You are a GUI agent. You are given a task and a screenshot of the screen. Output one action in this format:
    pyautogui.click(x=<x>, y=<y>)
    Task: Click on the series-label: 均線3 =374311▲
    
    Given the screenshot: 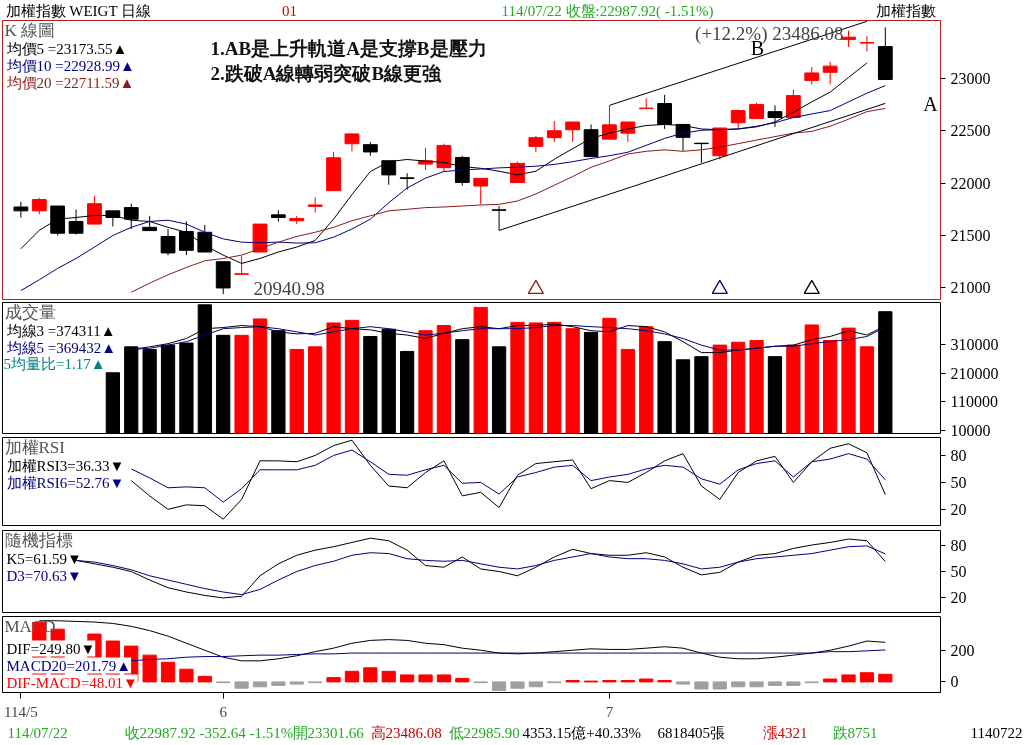 What is the action you would take?
    pyautogui.click(x=60, y=330)
    